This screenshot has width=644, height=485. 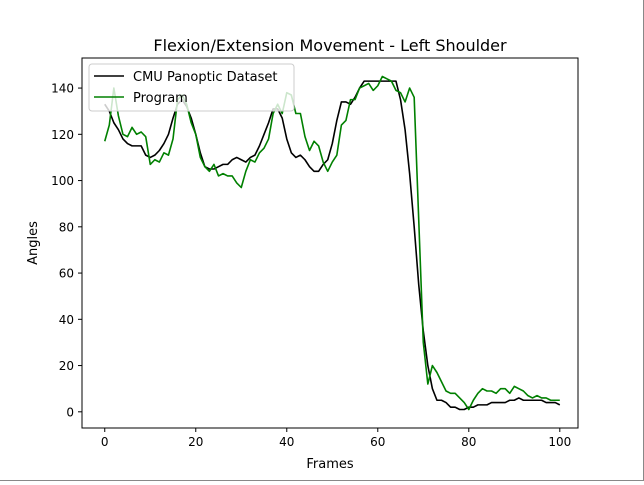 I want to click on x-tick-label: 0, so click(x=105, y=442).